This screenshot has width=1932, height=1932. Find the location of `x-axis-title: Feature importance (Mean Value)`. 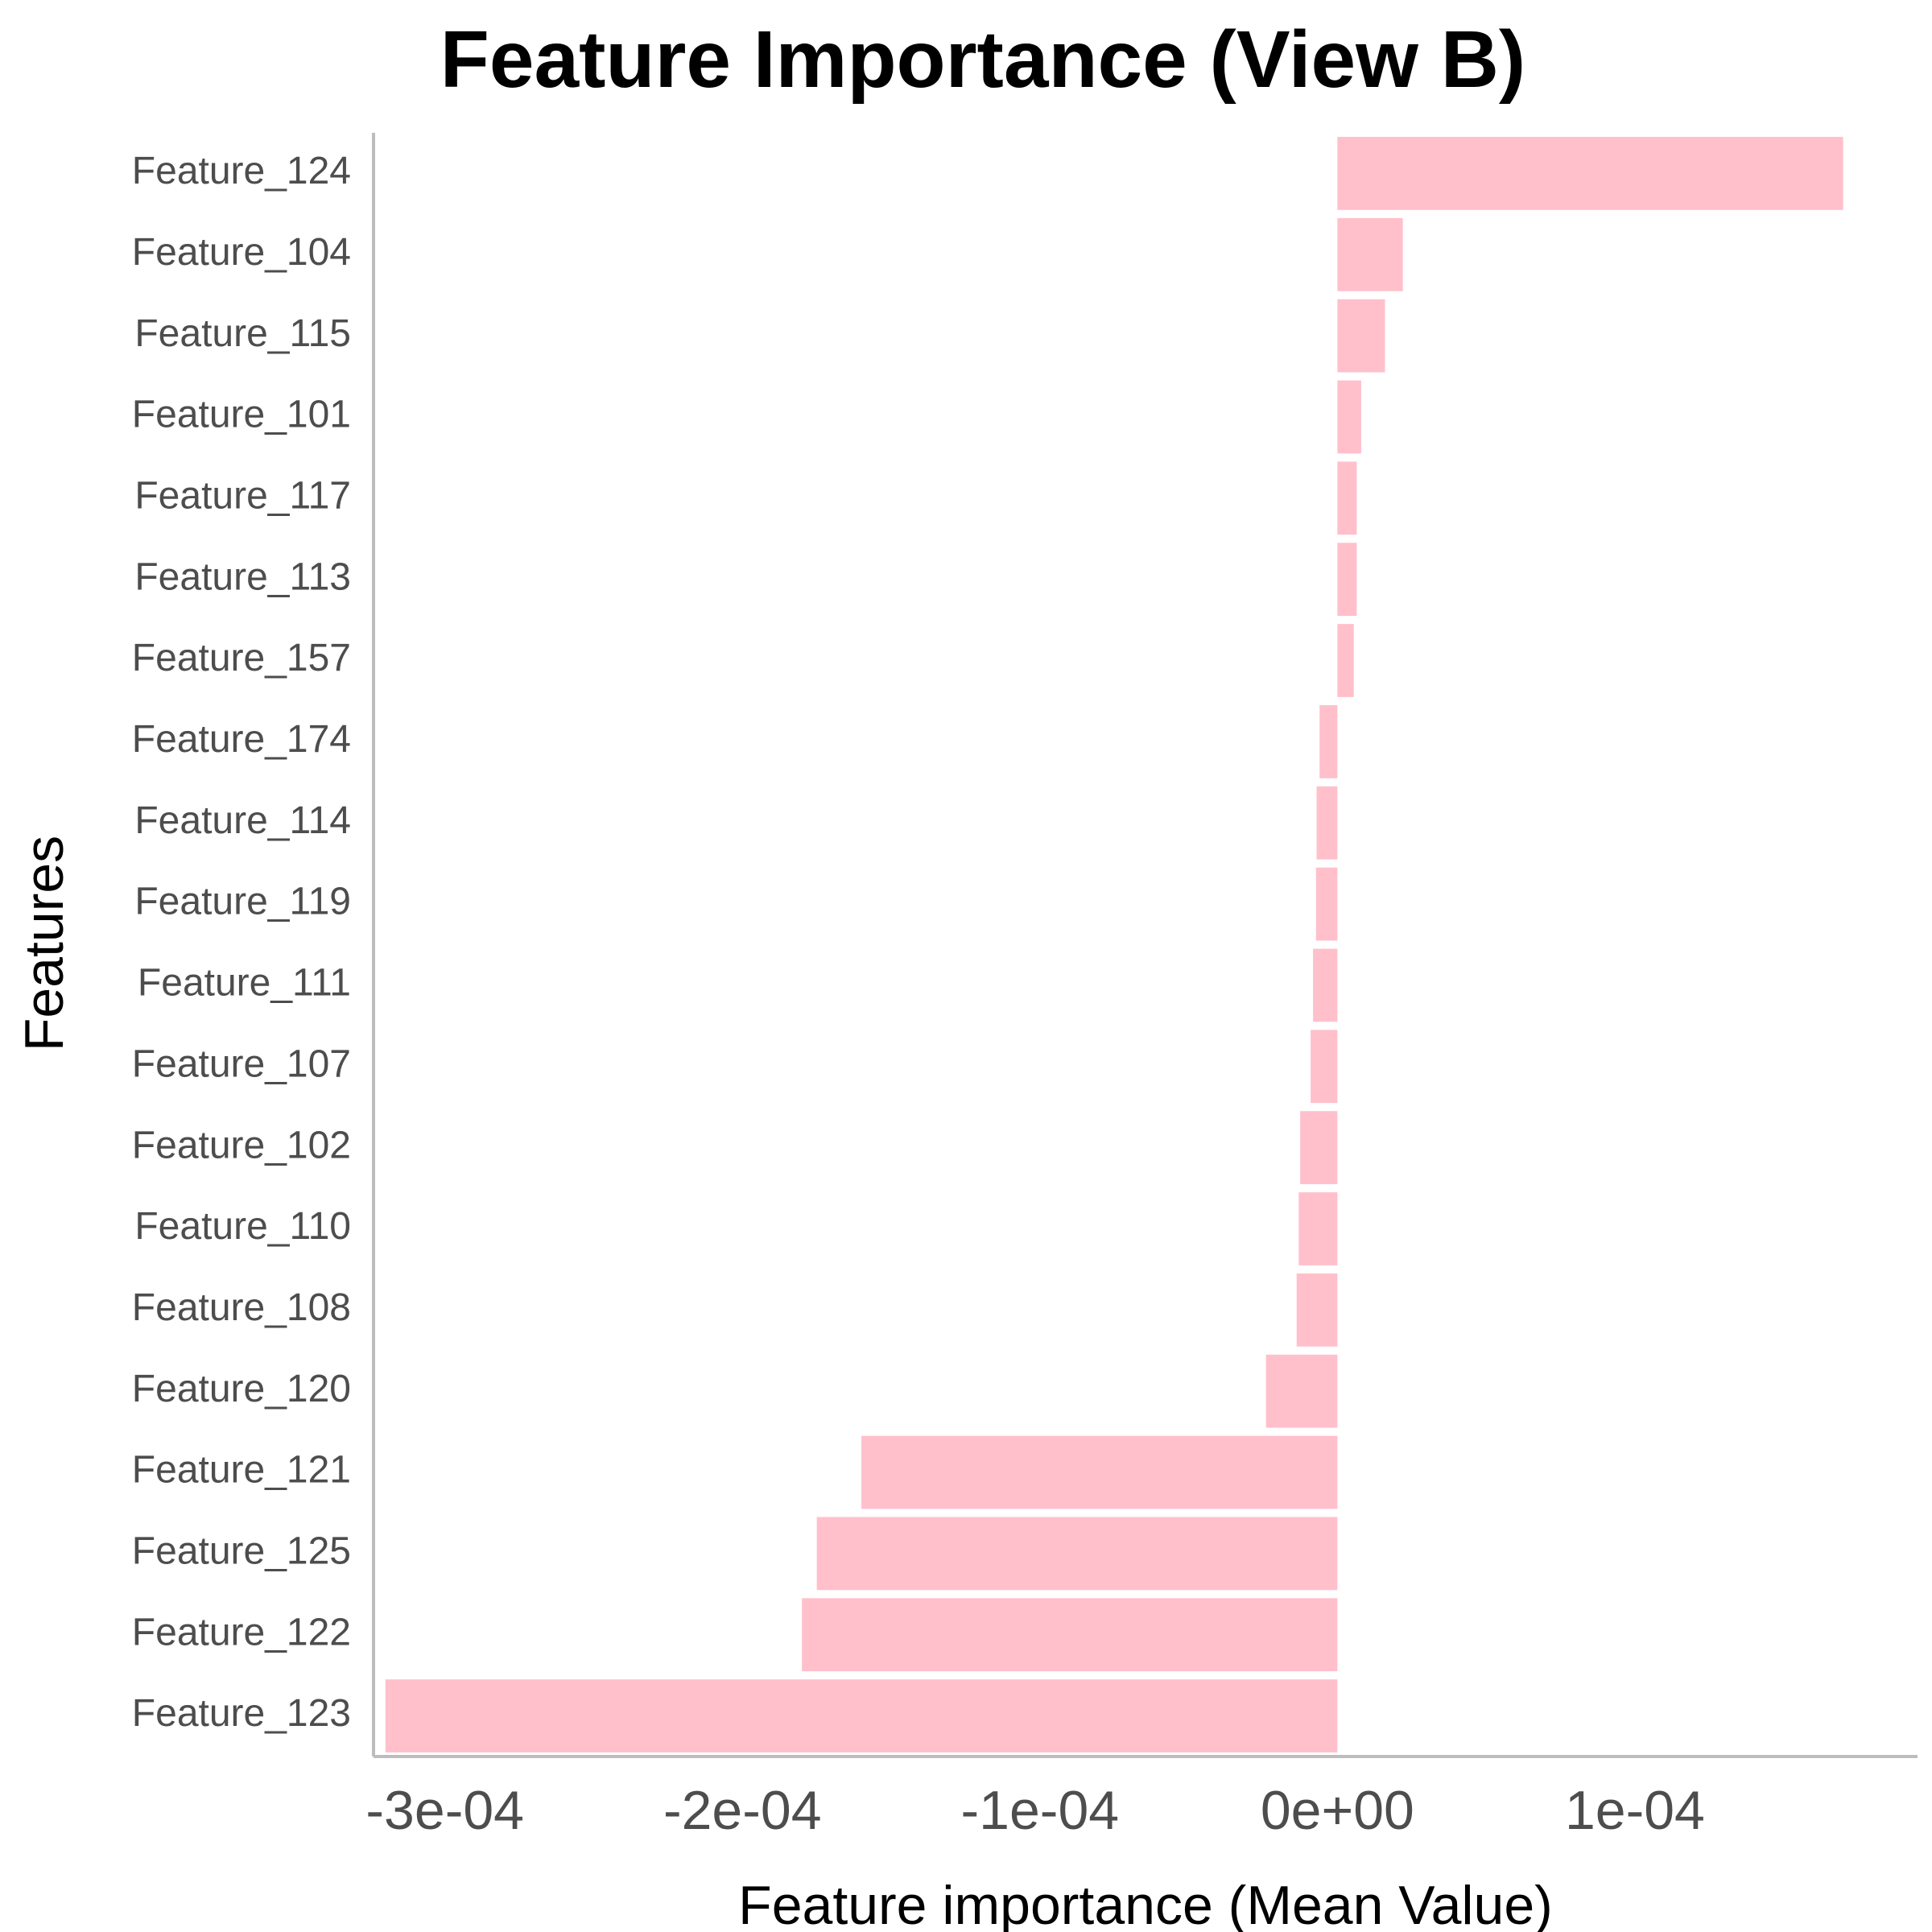

x-axis-title: Feature importance (Mean Value) is located at coordinates (1145, 1903).